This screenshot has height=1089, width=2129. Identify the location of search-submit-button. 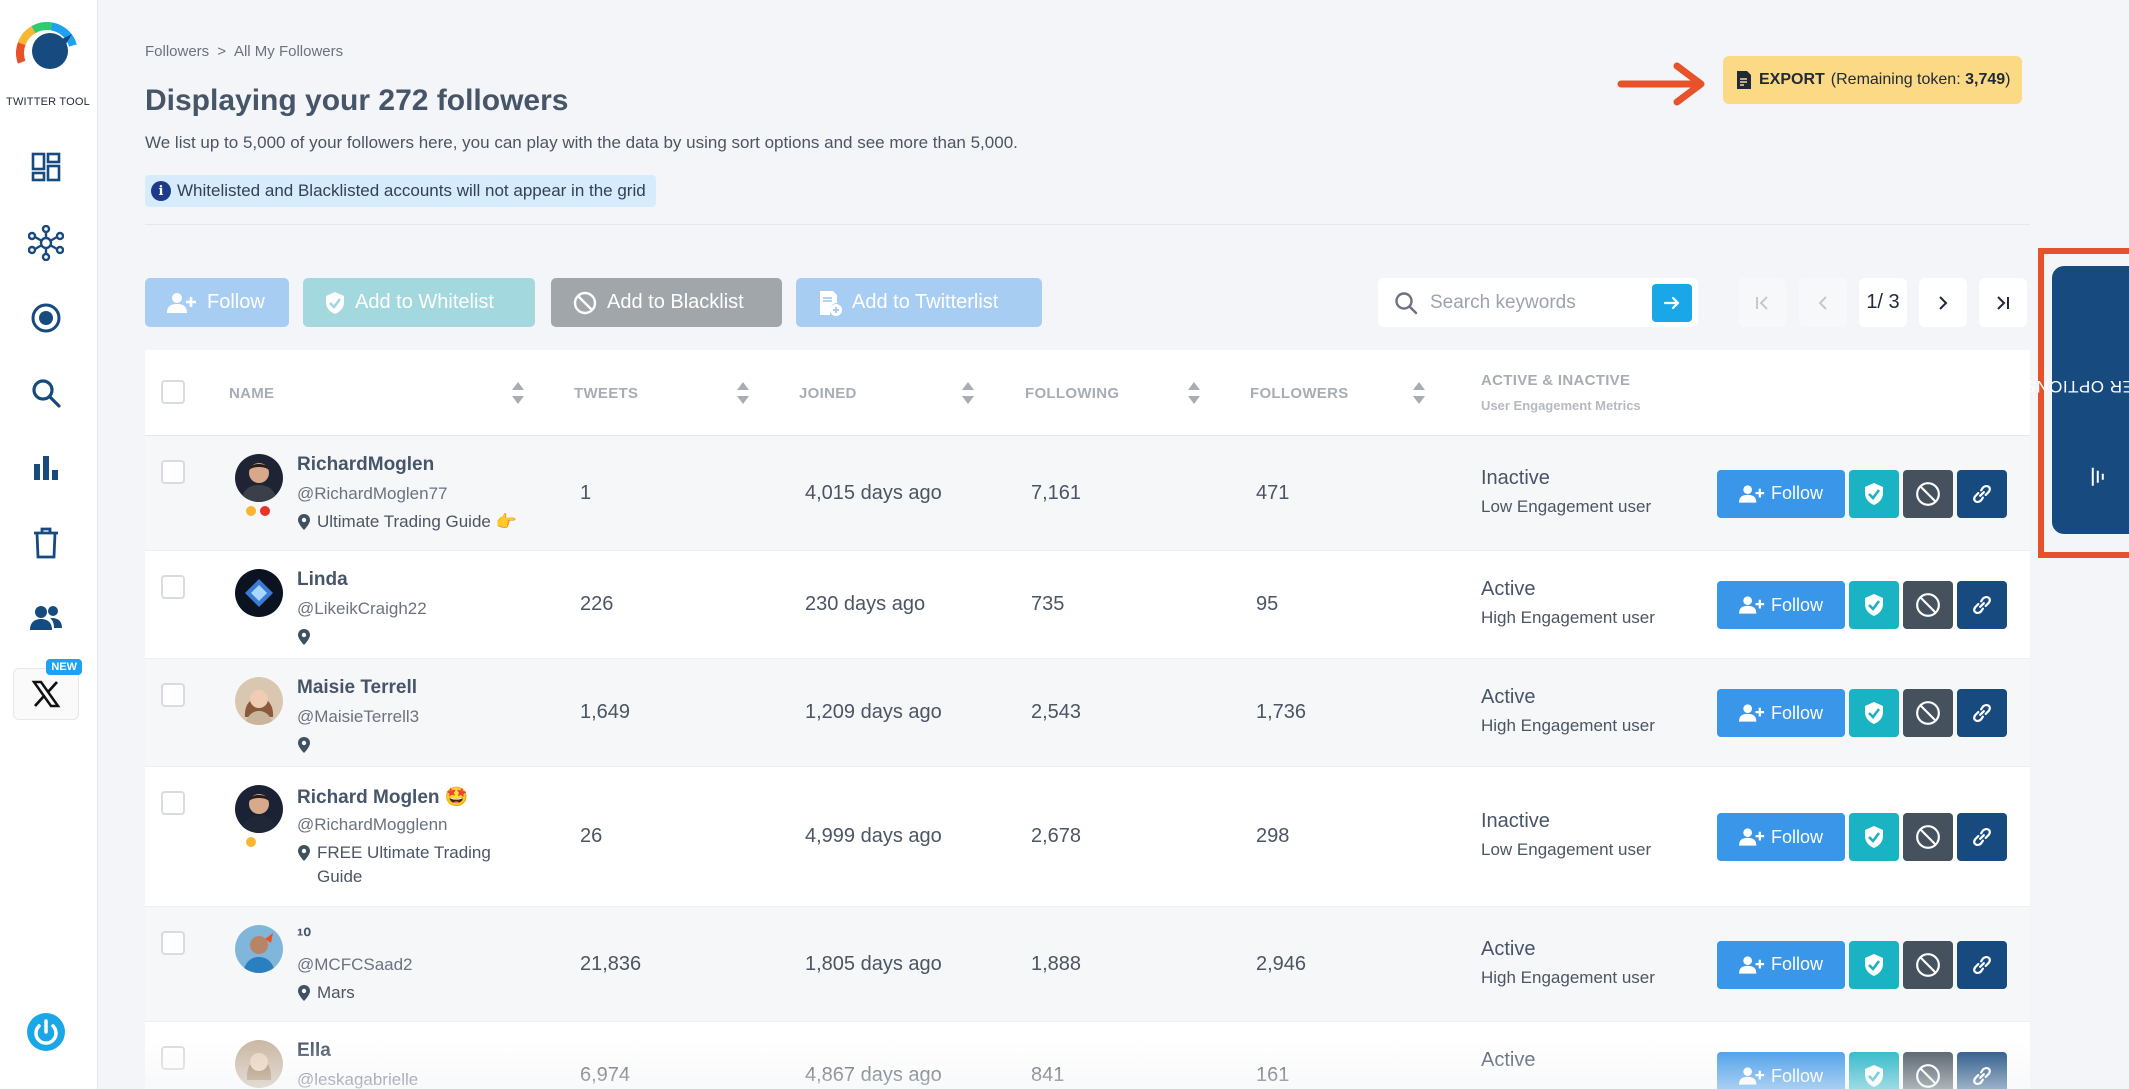
(1672, 303).